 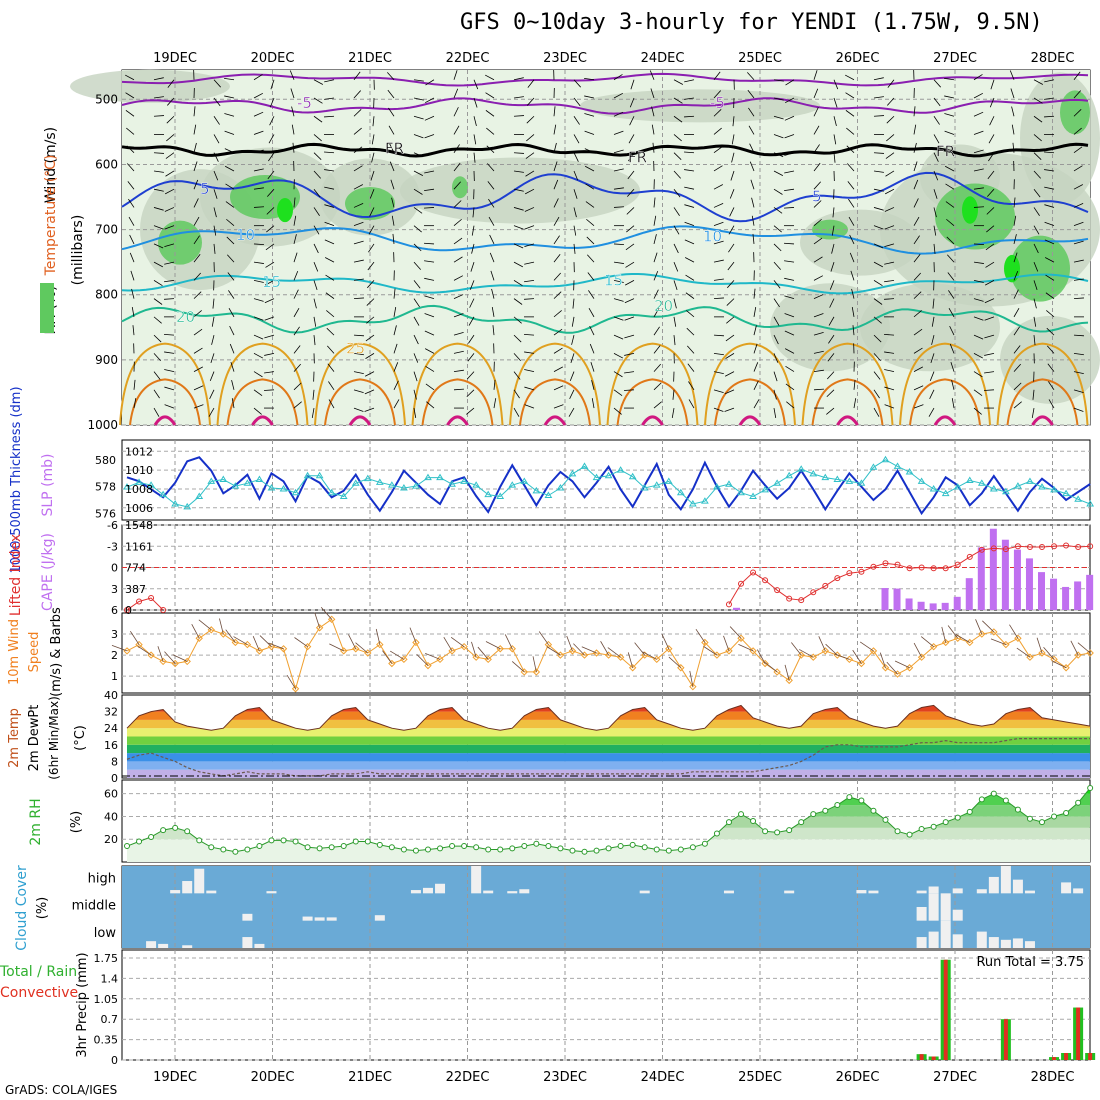 What do you see at coordinates (319, 919) in the screenshot?
I see `cloud-mid-bar` at bounding box center [319, 919].